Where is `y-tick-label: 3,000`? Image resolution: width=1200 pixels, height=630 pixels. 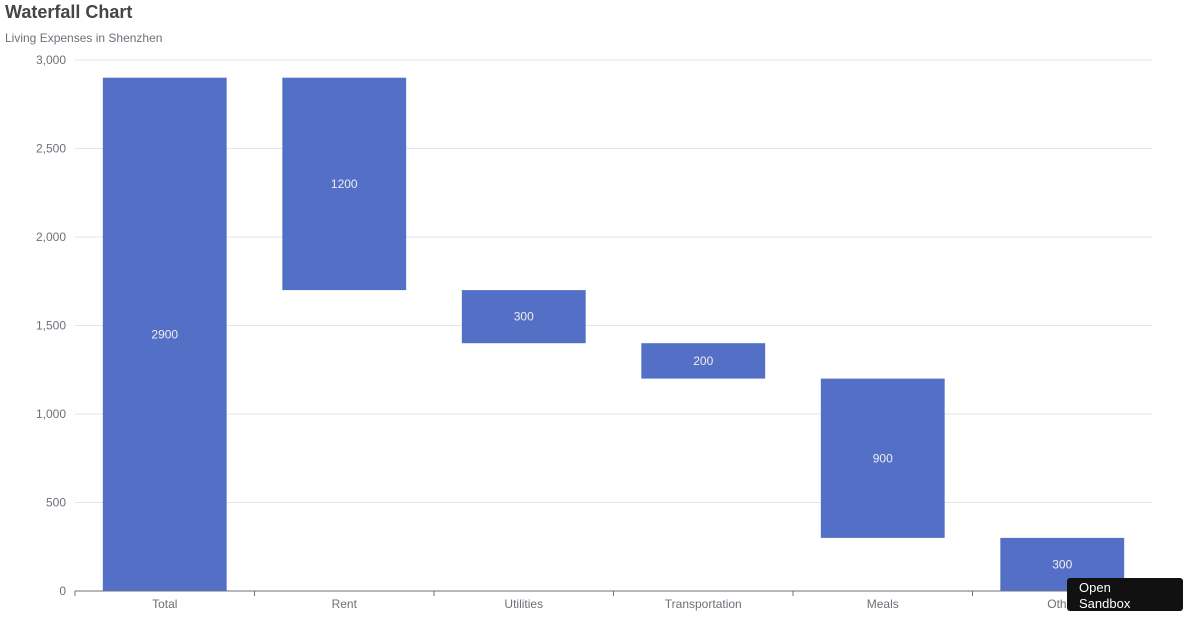
y-tick-label: 3,000 is located at coordinates (51, 60).